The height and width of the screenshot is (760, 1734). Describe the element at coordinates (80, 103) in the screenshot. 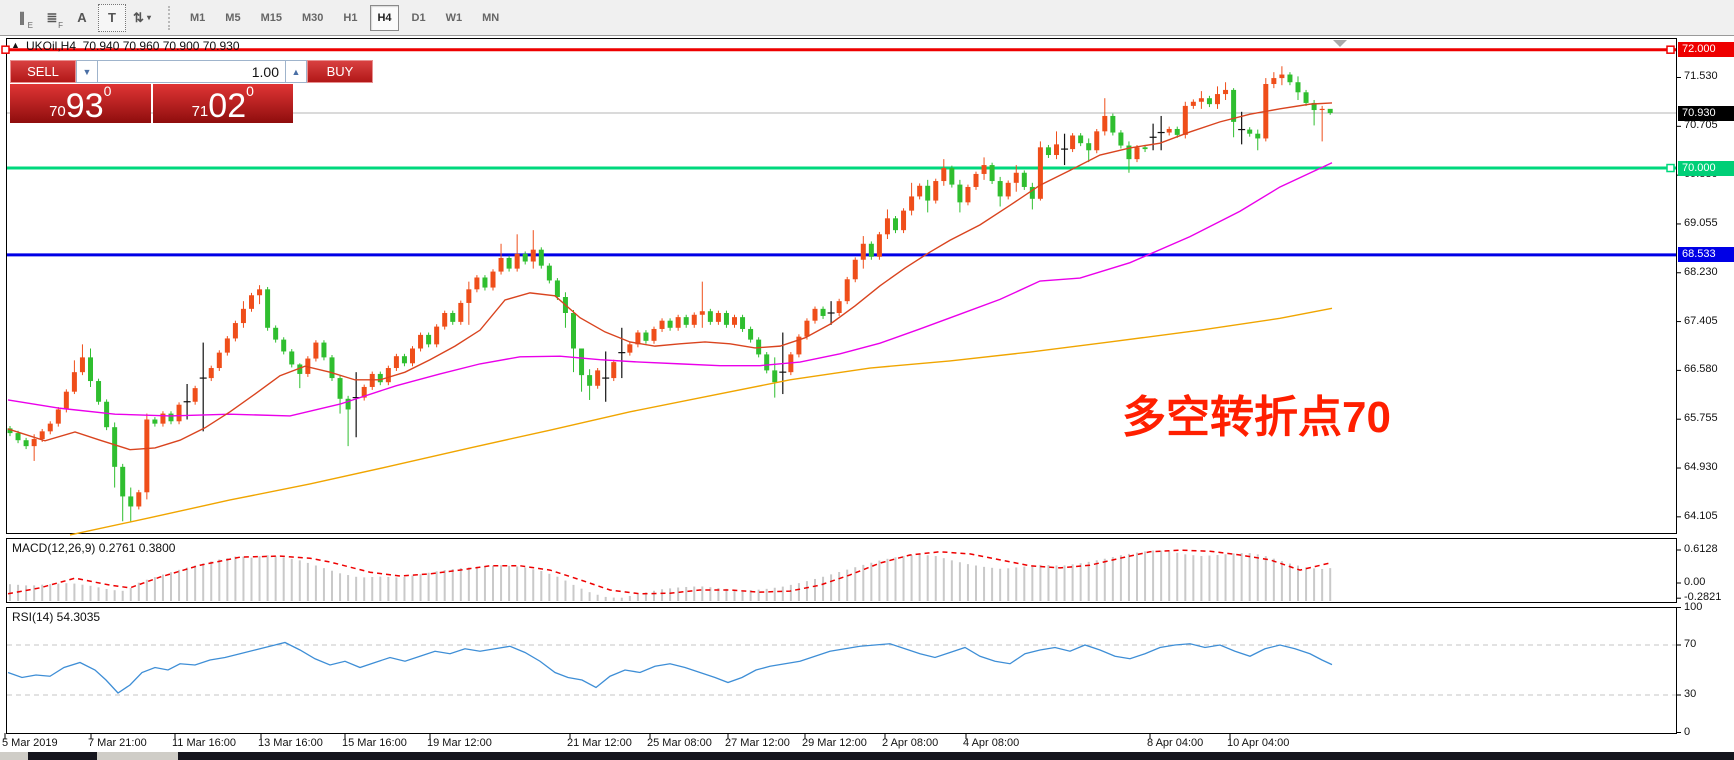

I see `sell-price-display: 70 93 0` at that location.